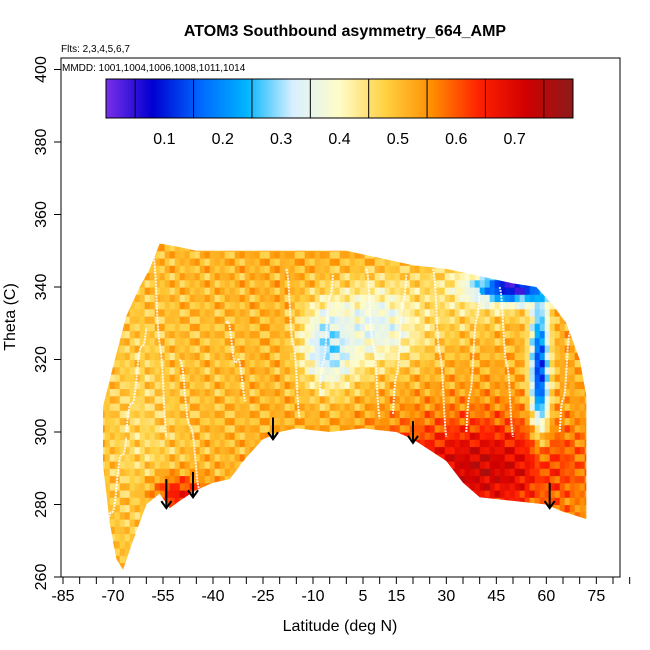 The image size is (650, 650). Describe the element at coordinates (440, 353) in the screenshot. I see `flight-track` at that location.